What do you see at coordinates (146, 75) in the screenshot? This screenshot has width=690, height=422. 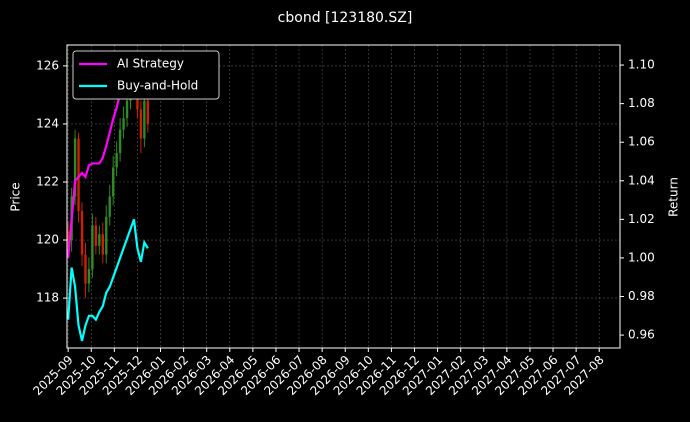 I see `legend-box` at bounding box center [146, 75].